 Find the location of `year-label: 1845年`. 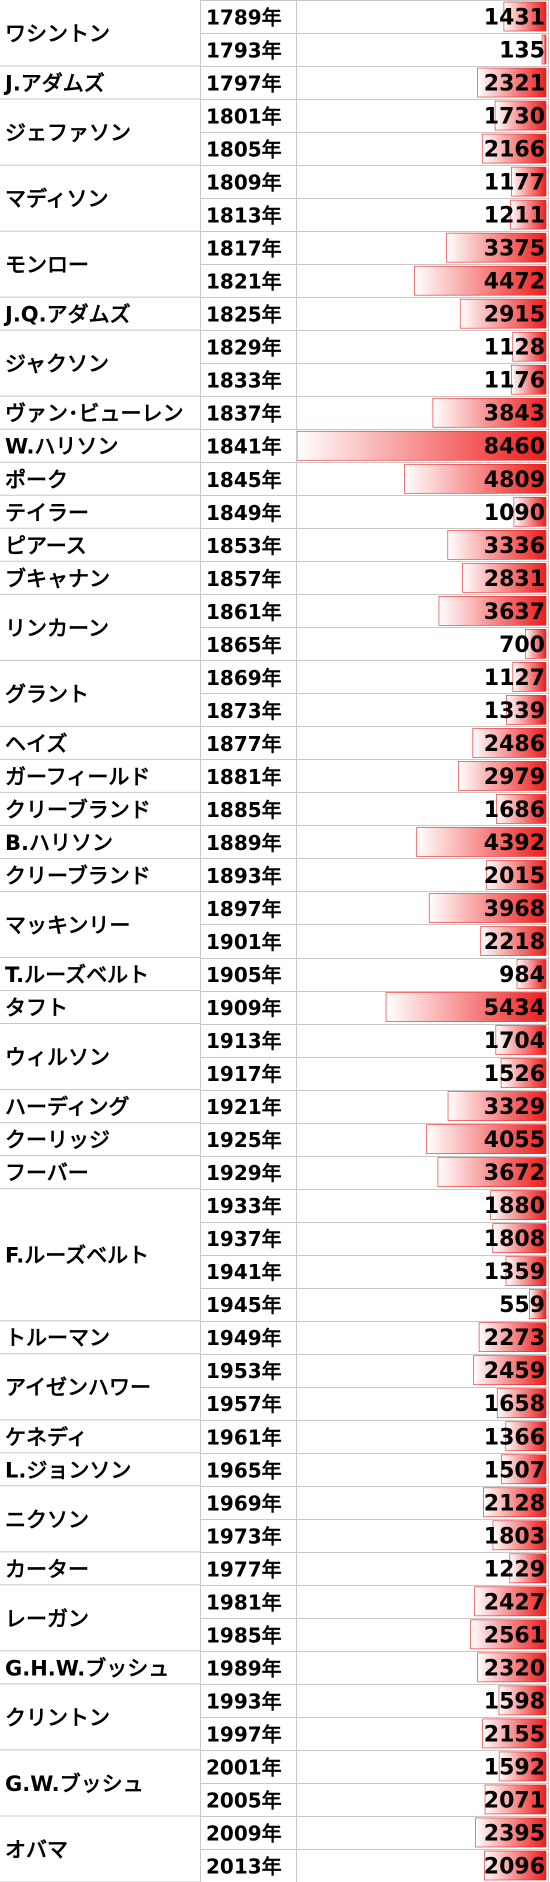

year-label: 1845年 is located at coordinates (244, 480).